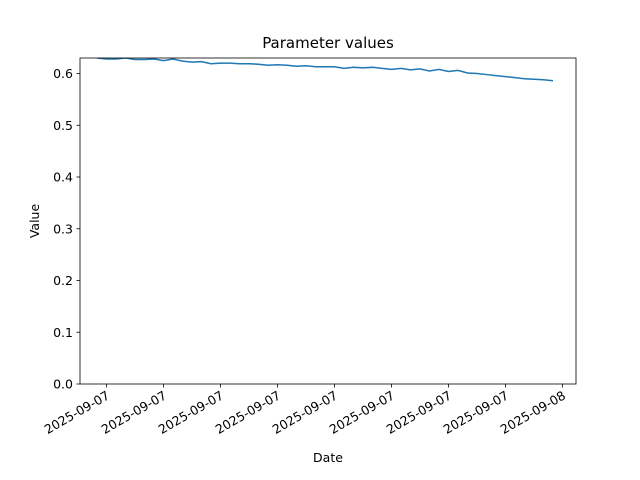 The image size is (640, 480). What do you see at coordinates (328, 457) in the screenshot?
I see `x-axis-label: Date` at bounding box center [328, 457].